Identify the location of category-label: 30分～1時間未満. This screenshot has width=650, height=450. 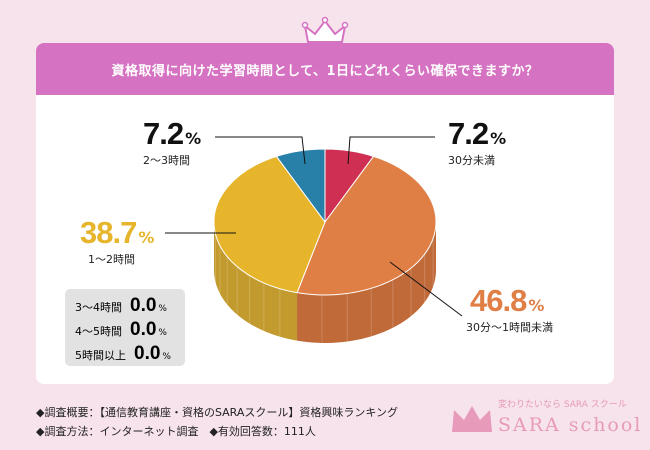
(509, 327).